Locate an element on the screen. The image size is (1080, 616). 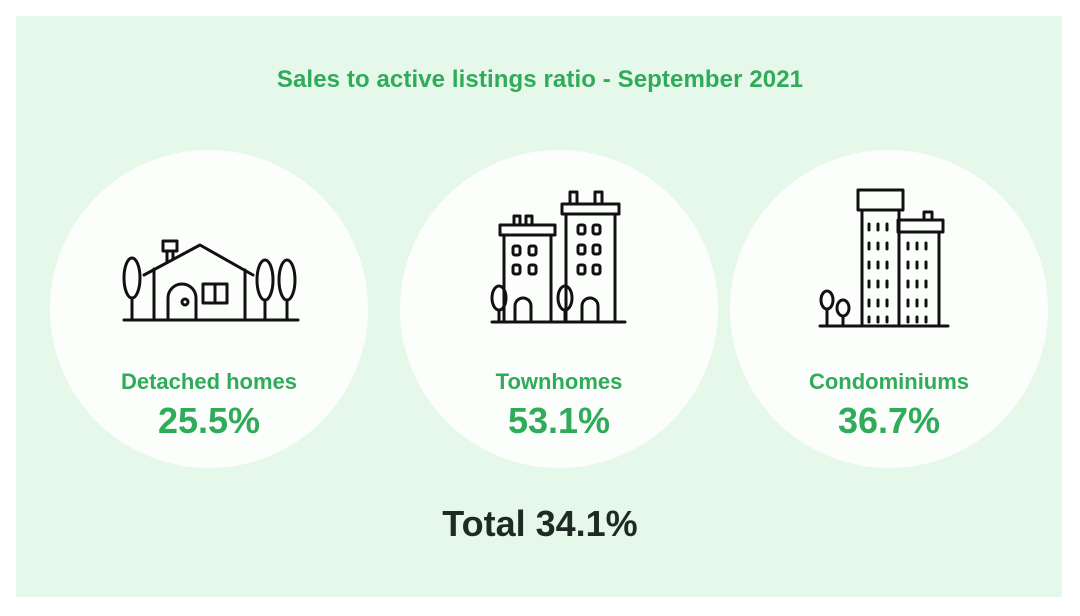
card-value: 36.7% is located at coordinates (889, 420).